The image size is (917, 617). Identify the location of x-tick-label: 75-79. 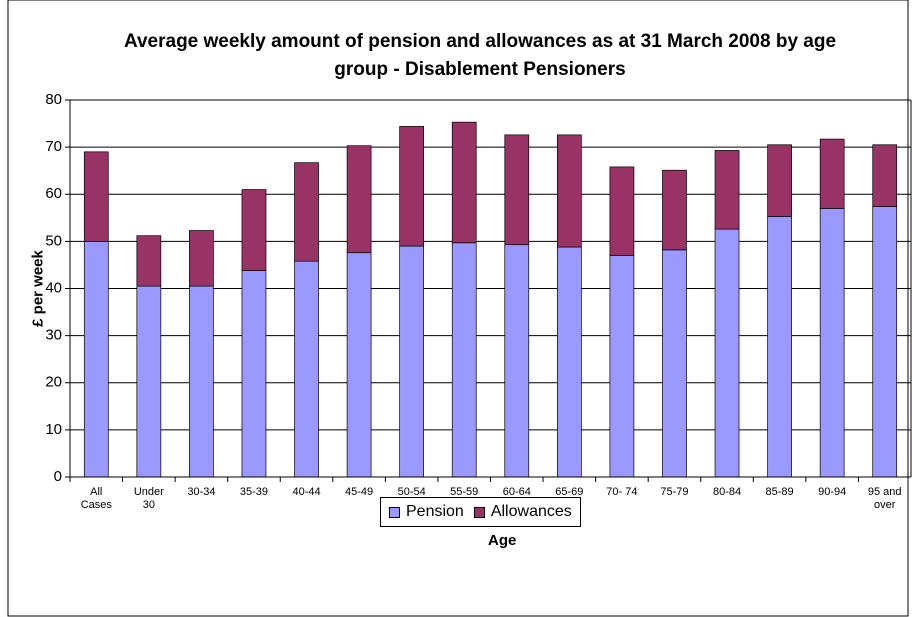
(674, 492).